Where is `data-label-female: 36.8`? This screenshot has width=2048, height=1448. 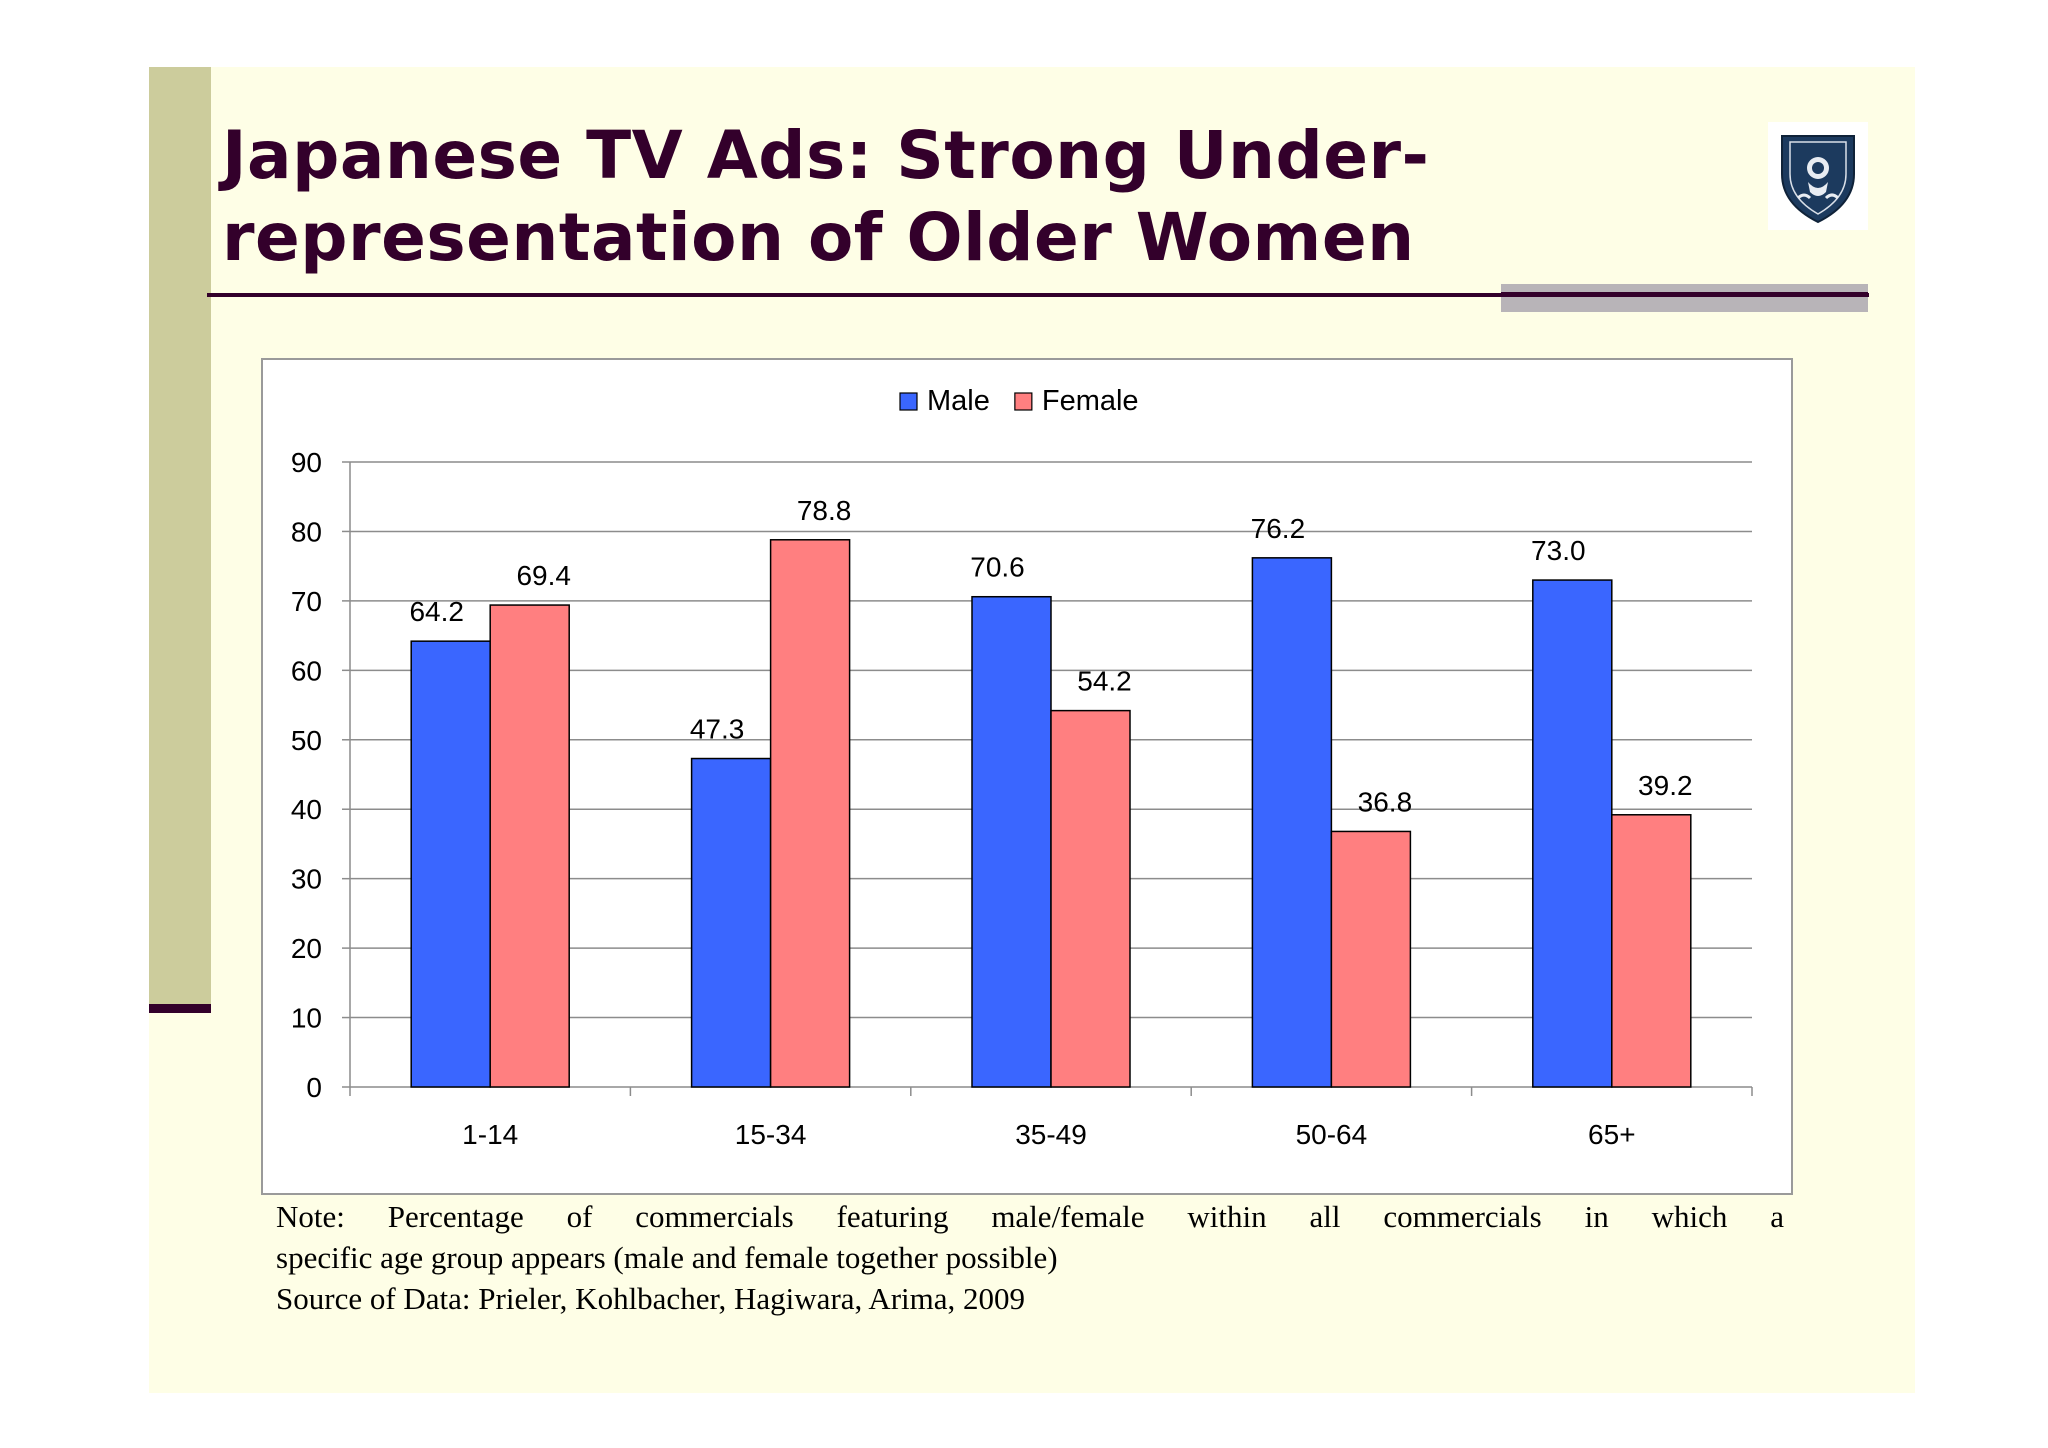 data-label-female: 36.8 is located at coordinates (1385, 801).